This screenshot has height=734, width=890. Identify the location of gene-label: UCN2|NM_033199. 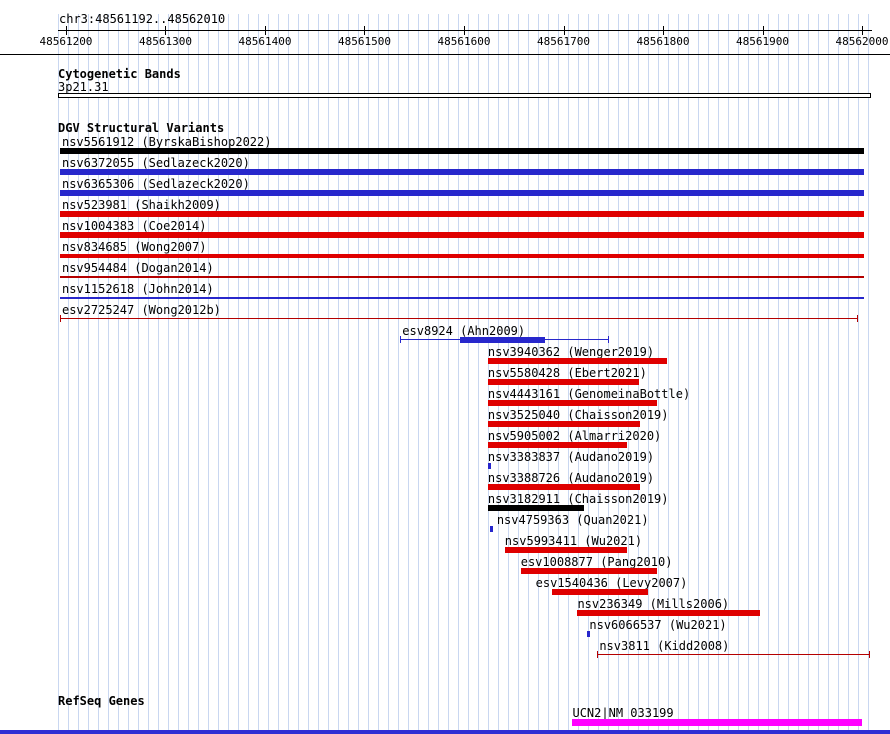
(623, 713).